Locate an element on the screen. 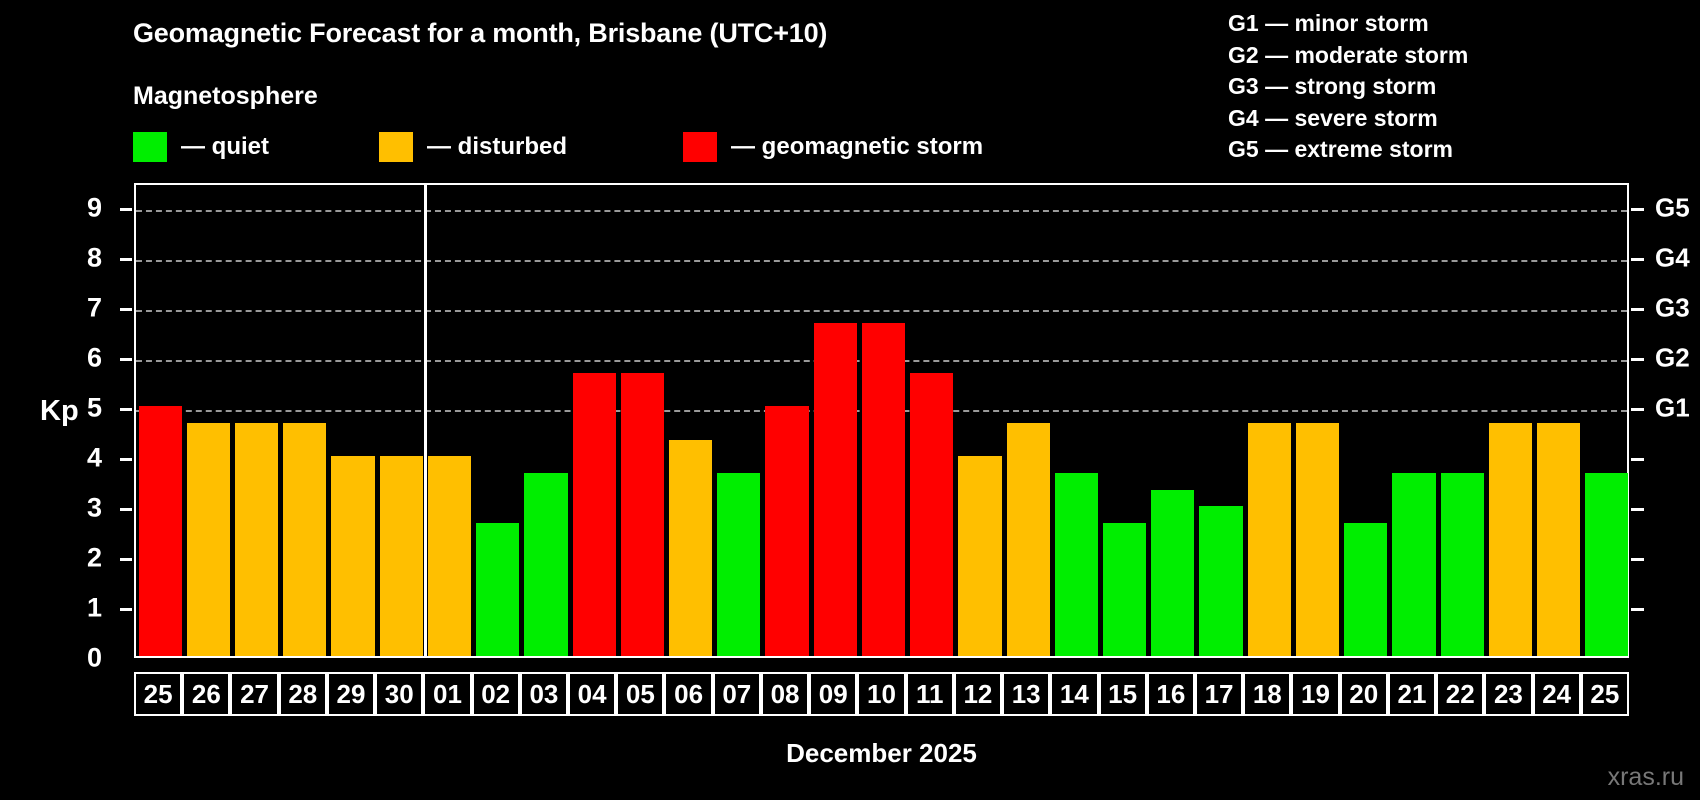 This screenshot has height=800, width=1700. date-label-26: 21 is located at coordinates (1412, 694).